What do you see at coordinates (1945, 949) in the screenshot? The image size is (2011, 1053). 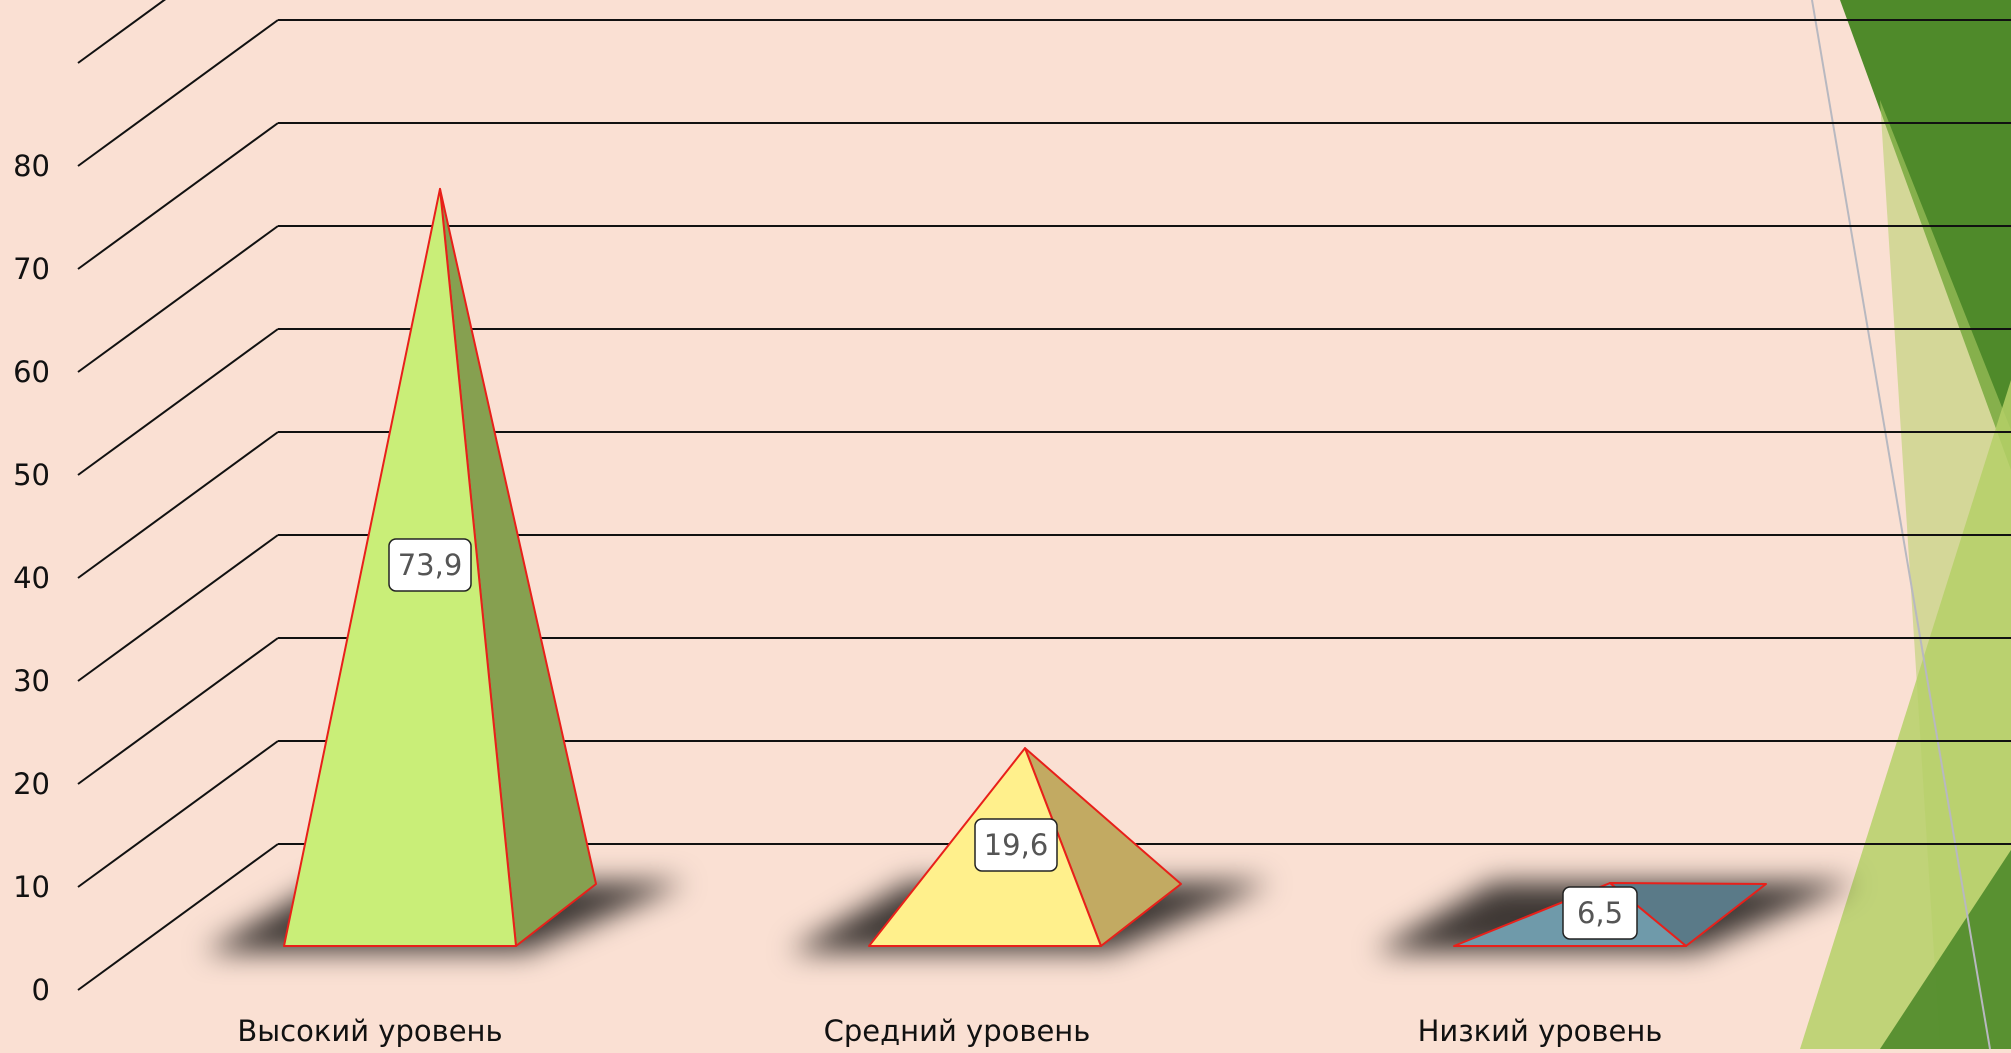 I see `decor-green-corner` at bounding box center [1945, 949].